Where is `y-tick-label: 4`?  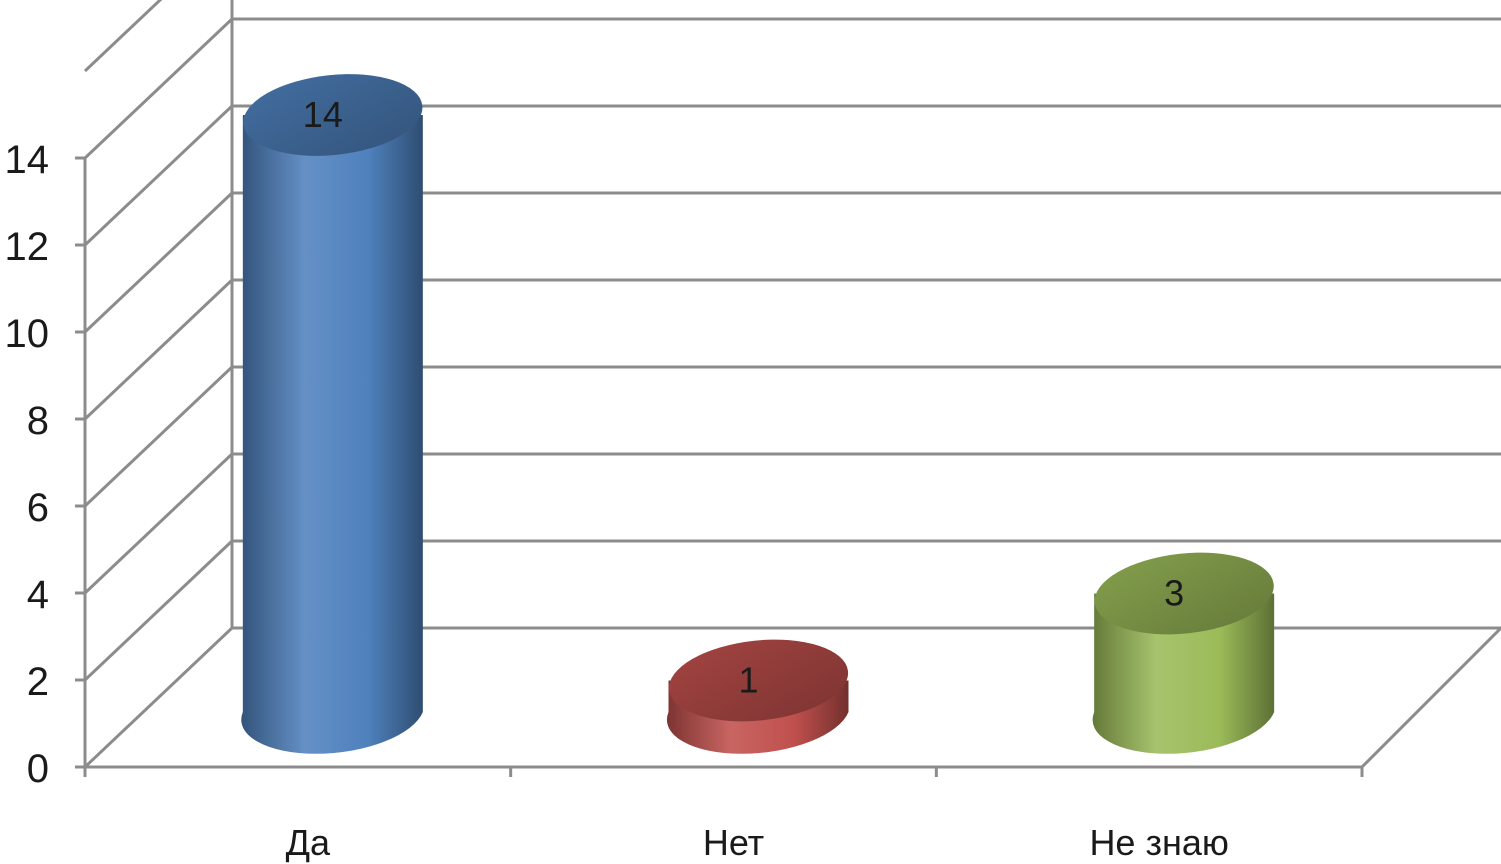 y-tick-label: 4 is located at coordinates (38, 595).